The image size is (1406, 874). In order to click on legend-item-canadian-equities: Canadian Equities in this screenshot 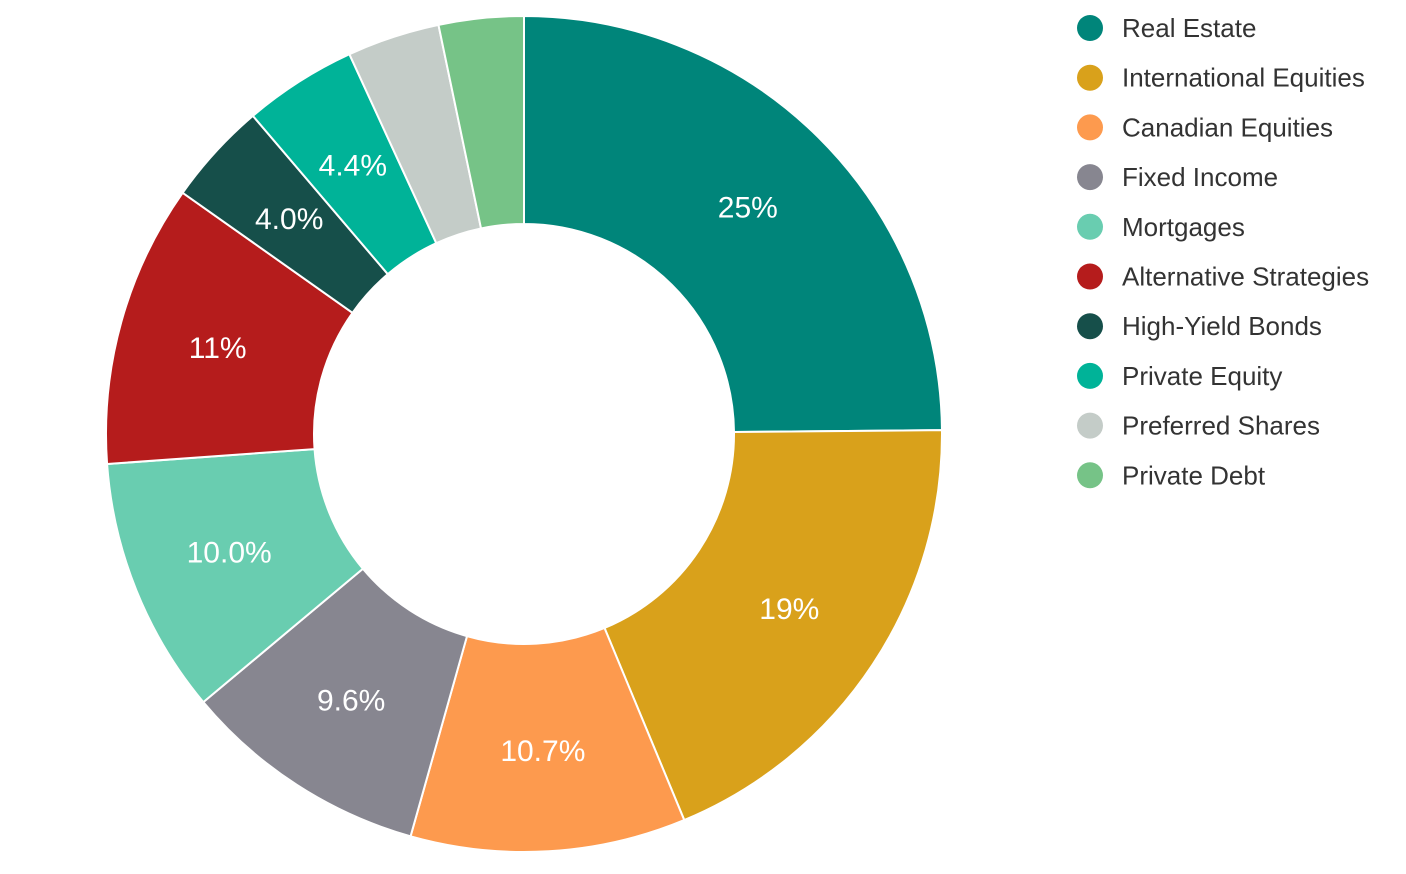, I will do `click(1205, 127)`.